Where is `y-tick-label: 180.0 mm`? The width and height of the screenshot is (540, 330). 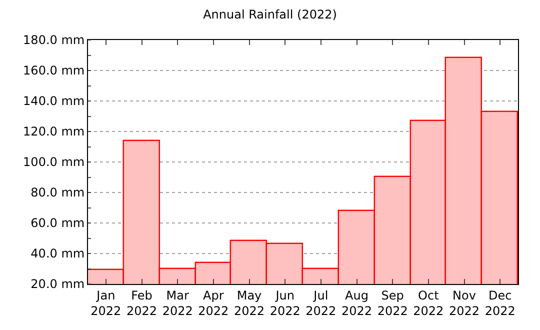 y-tick-label: 180.0 mm is located at coordinates (54, 40).